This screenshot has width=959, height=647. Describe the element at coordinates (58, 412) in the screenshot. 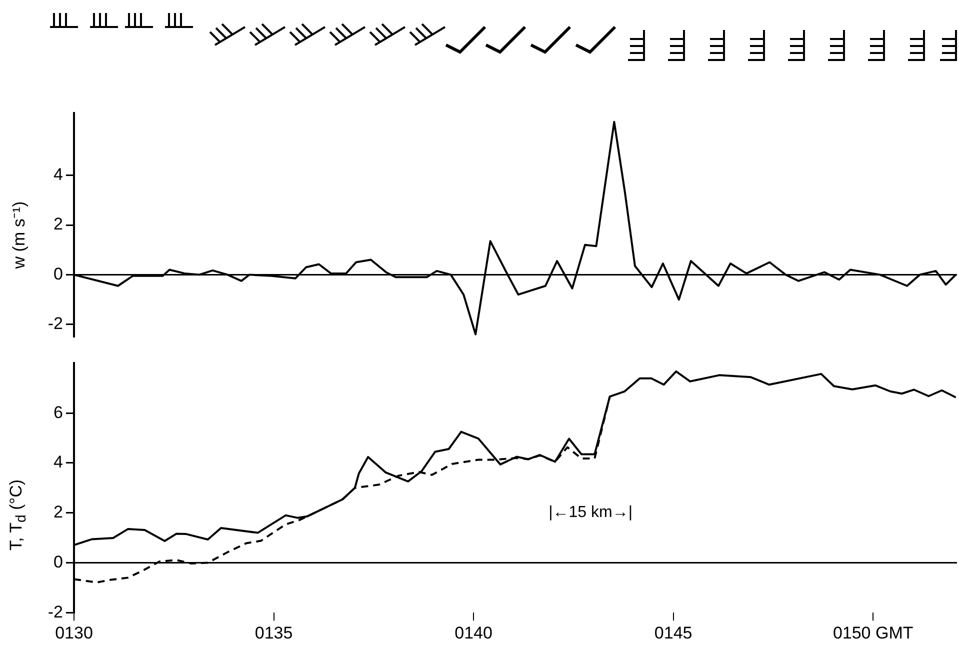

I see `y-tick-label: 6` at that location.